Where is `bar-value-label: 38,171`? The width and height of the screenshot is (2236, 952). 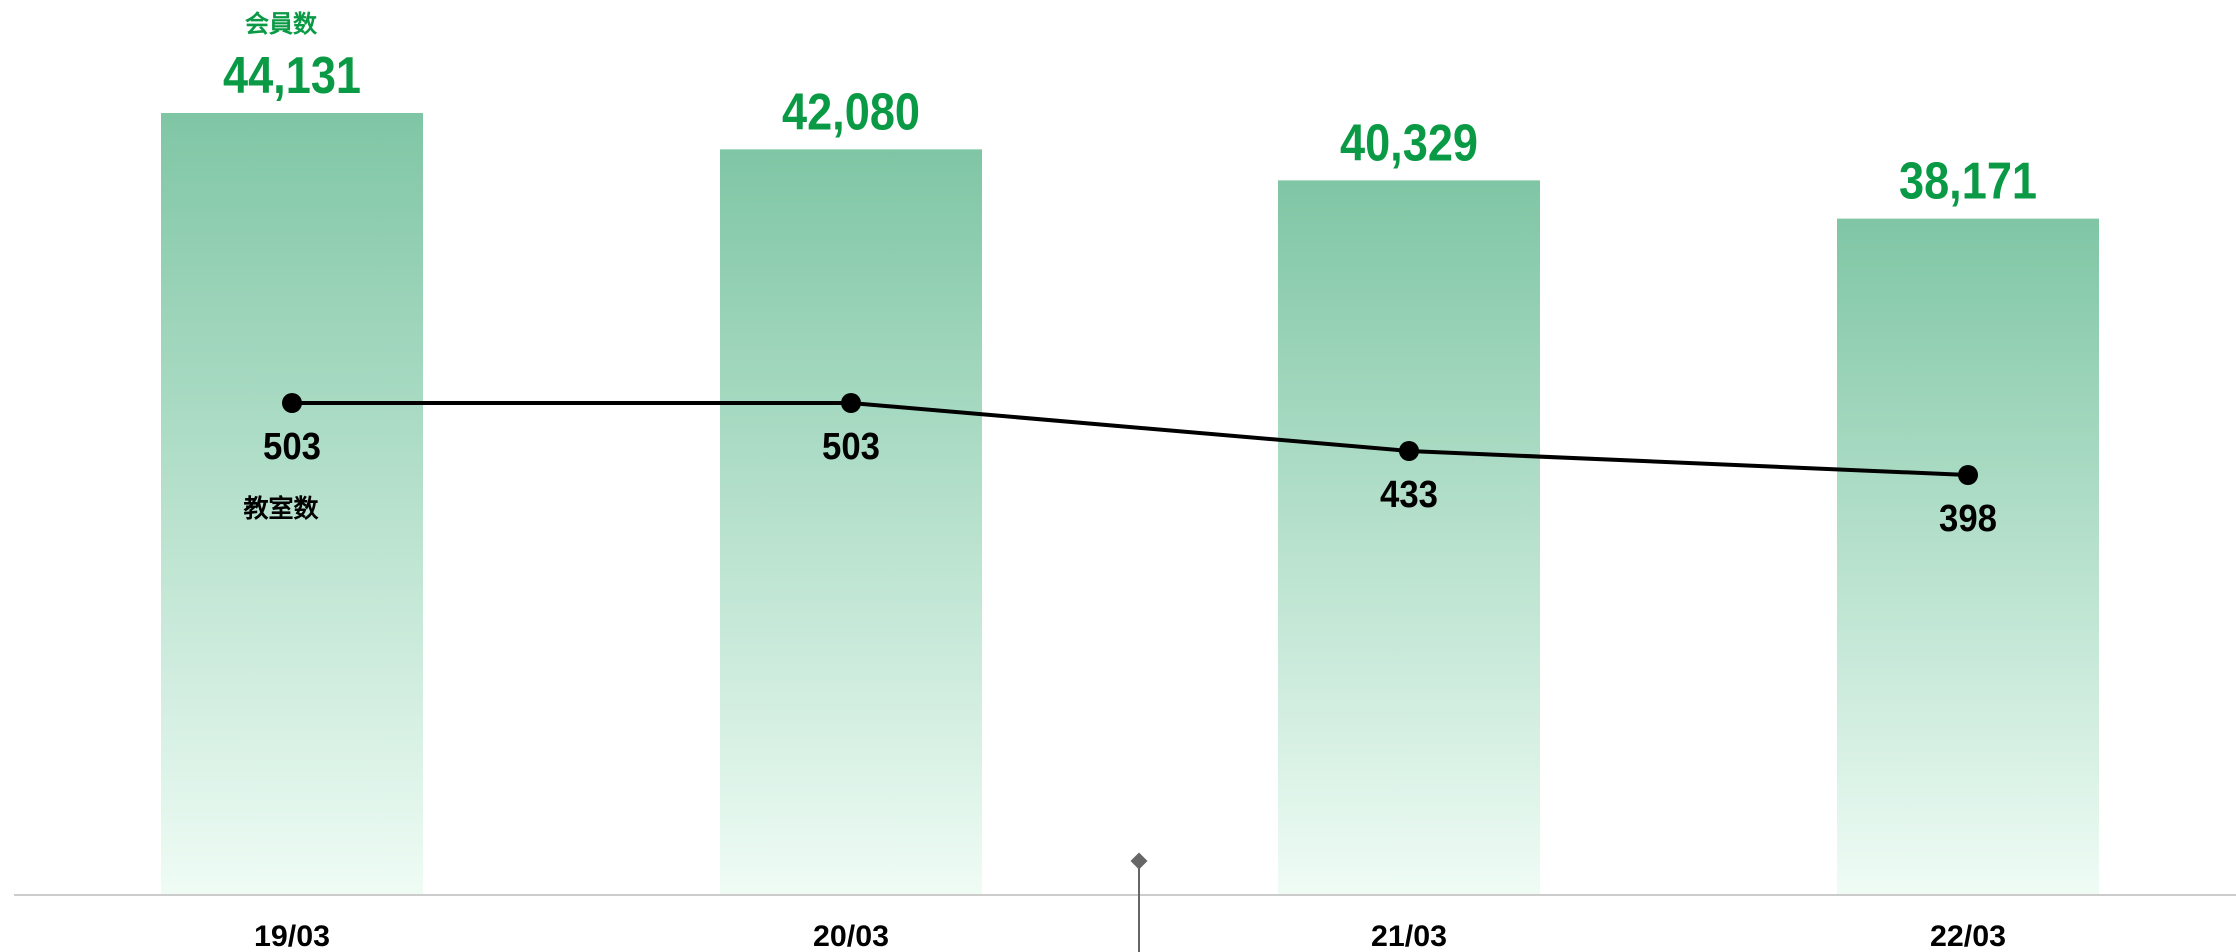 bar-value-label: 38,171 is located at coordinates (1968, 182).